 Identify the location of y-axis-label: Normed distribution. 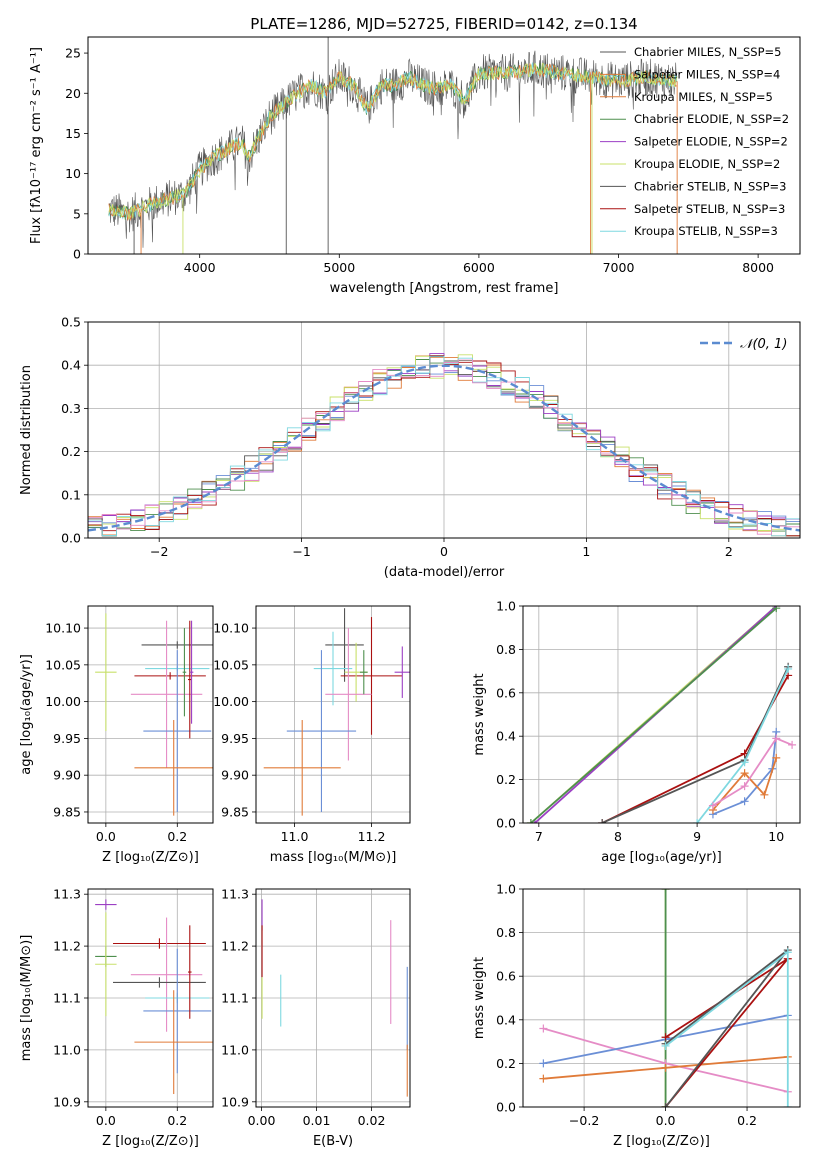
(26, 430).